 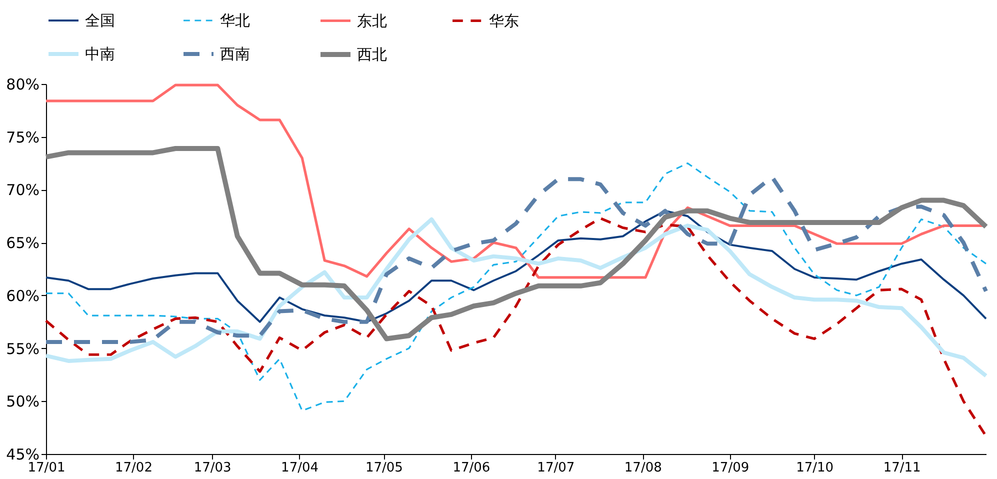 I want to click on legend-label: 西南, so click(x=235, y=54).